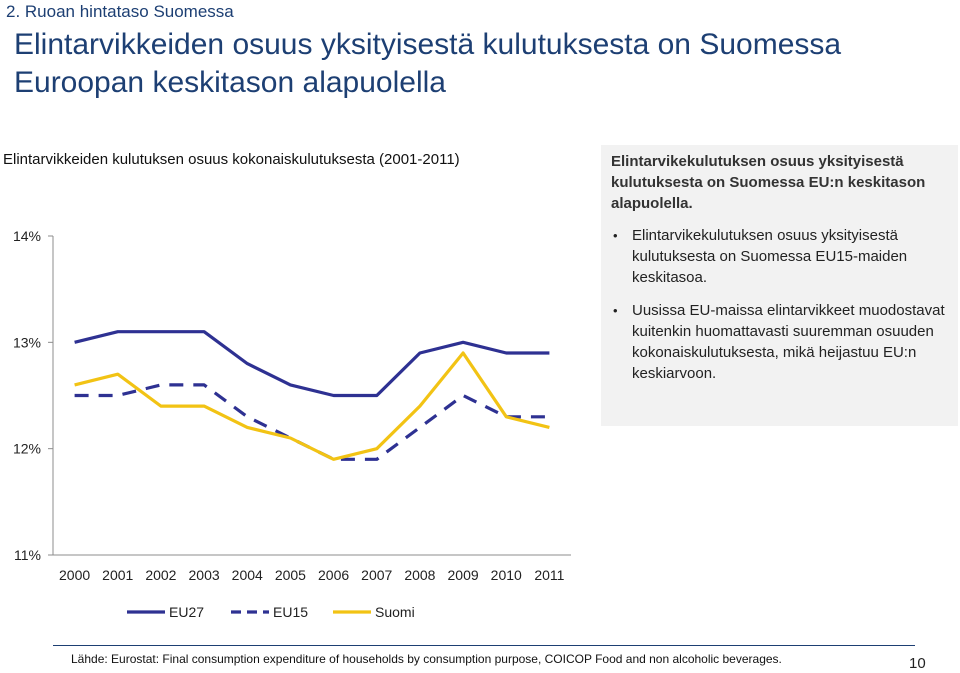 The height and width of the screenshot is (673, 960). What do you see at coordinates (204, 575) in the screenshot?
I see `x-tick-label: 2003` at bounding box center [204, 575].